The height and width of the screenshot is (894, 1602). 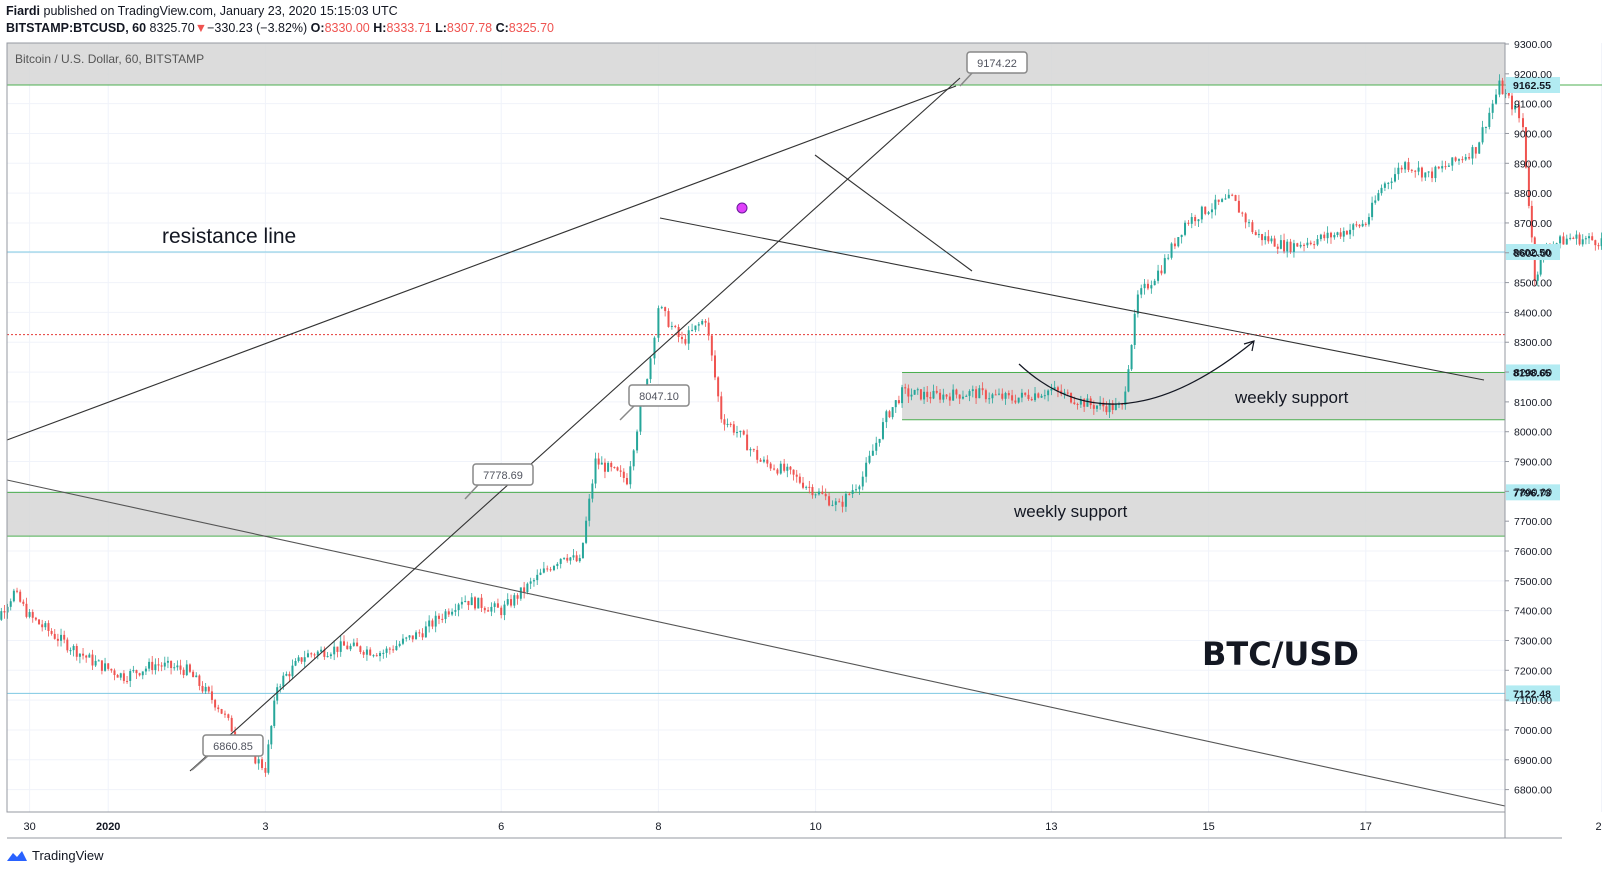 What do you see at coordinates (23, 11) in the screenshot?
I see `publisher-name: Fiardi` at bounding box center [23, 11].